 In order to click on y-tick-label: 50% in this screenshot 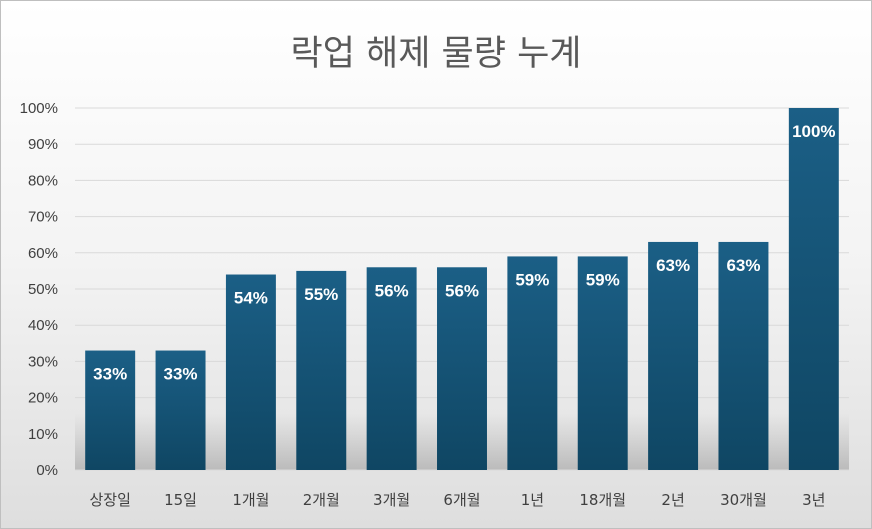, I will do `click(43, 289)`.